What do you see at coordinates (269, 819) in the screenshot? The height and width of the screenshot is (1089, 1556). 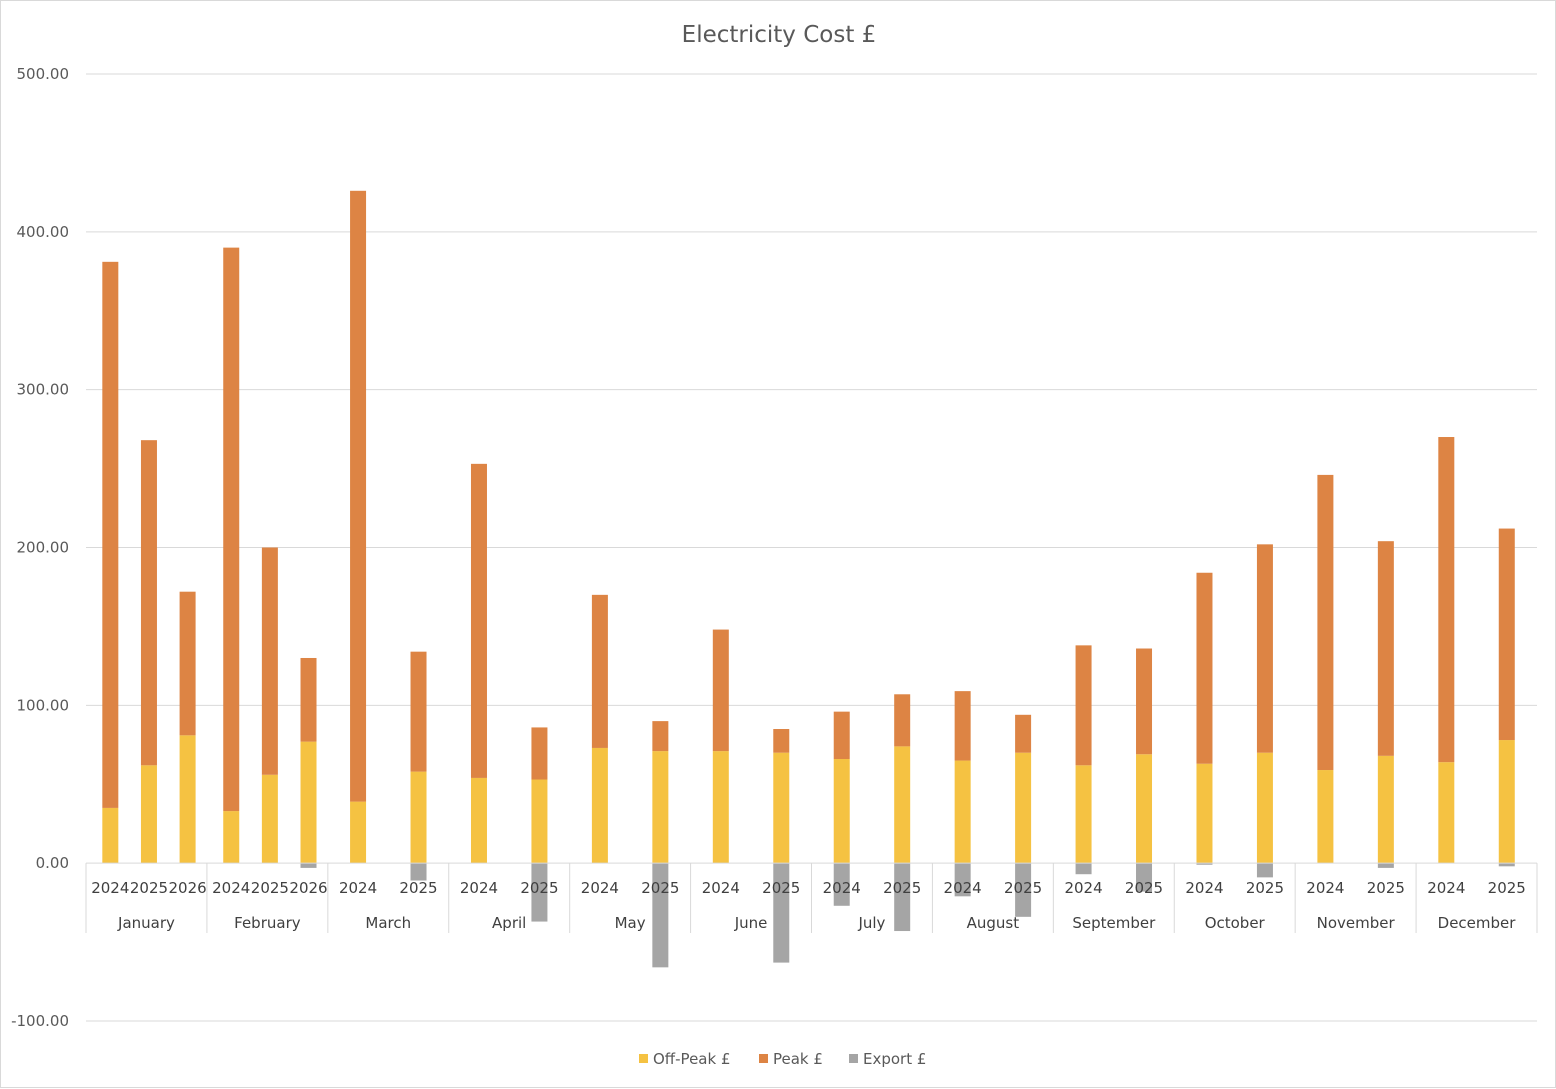 I see `bar-off-peak-february-2025` at bounding box center [269, 819].